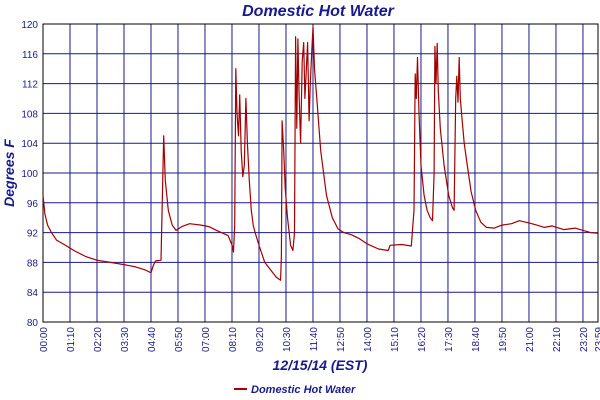 The height and width of the screenshot is (400, 600). I want to click on legend: Domestic Hot Water, so click(295, 390).